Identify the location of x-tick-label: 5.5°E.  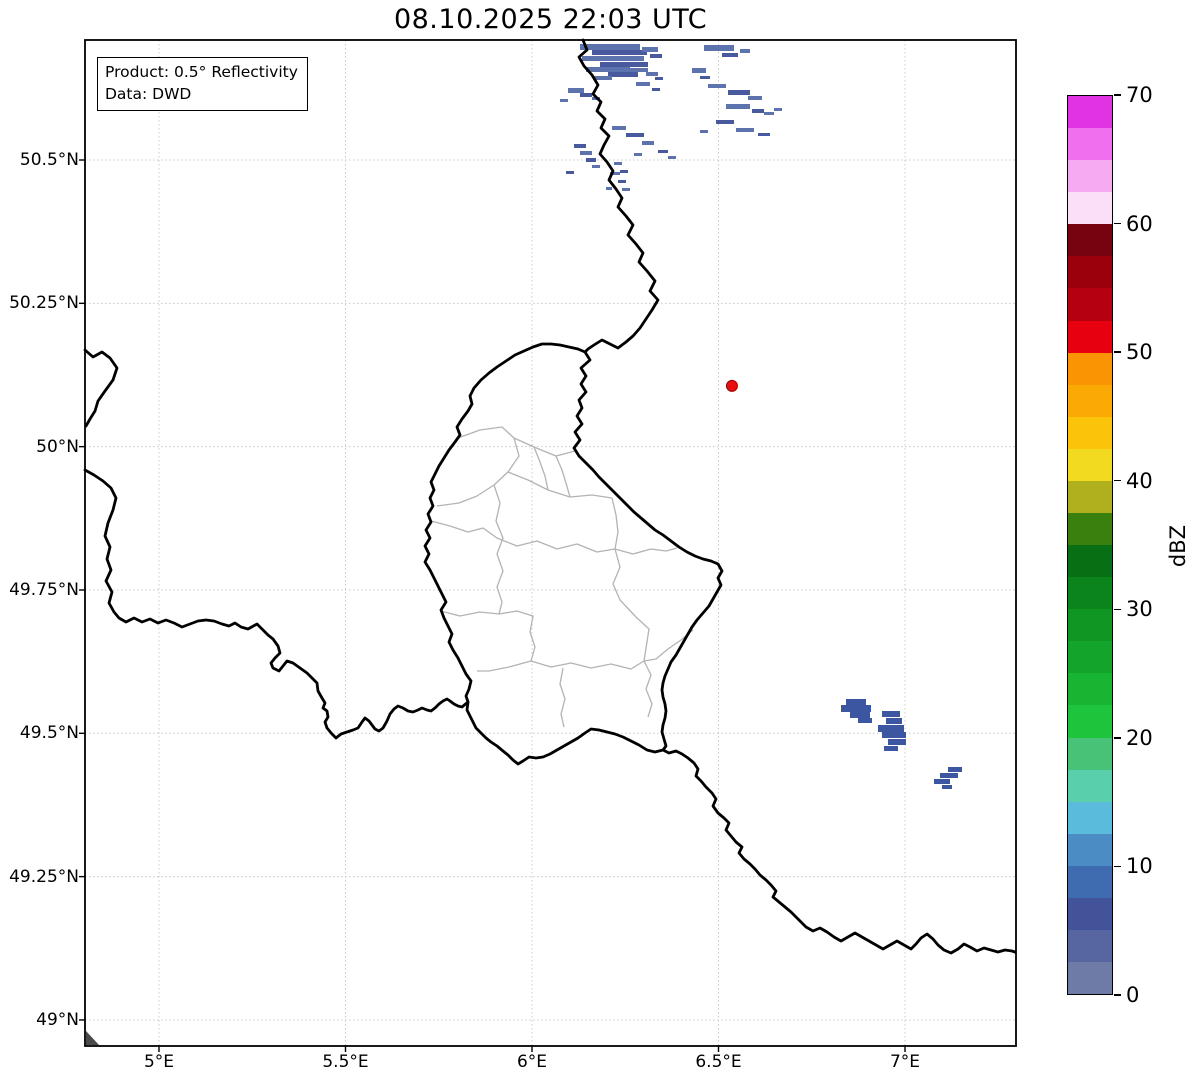
(345, 1062).